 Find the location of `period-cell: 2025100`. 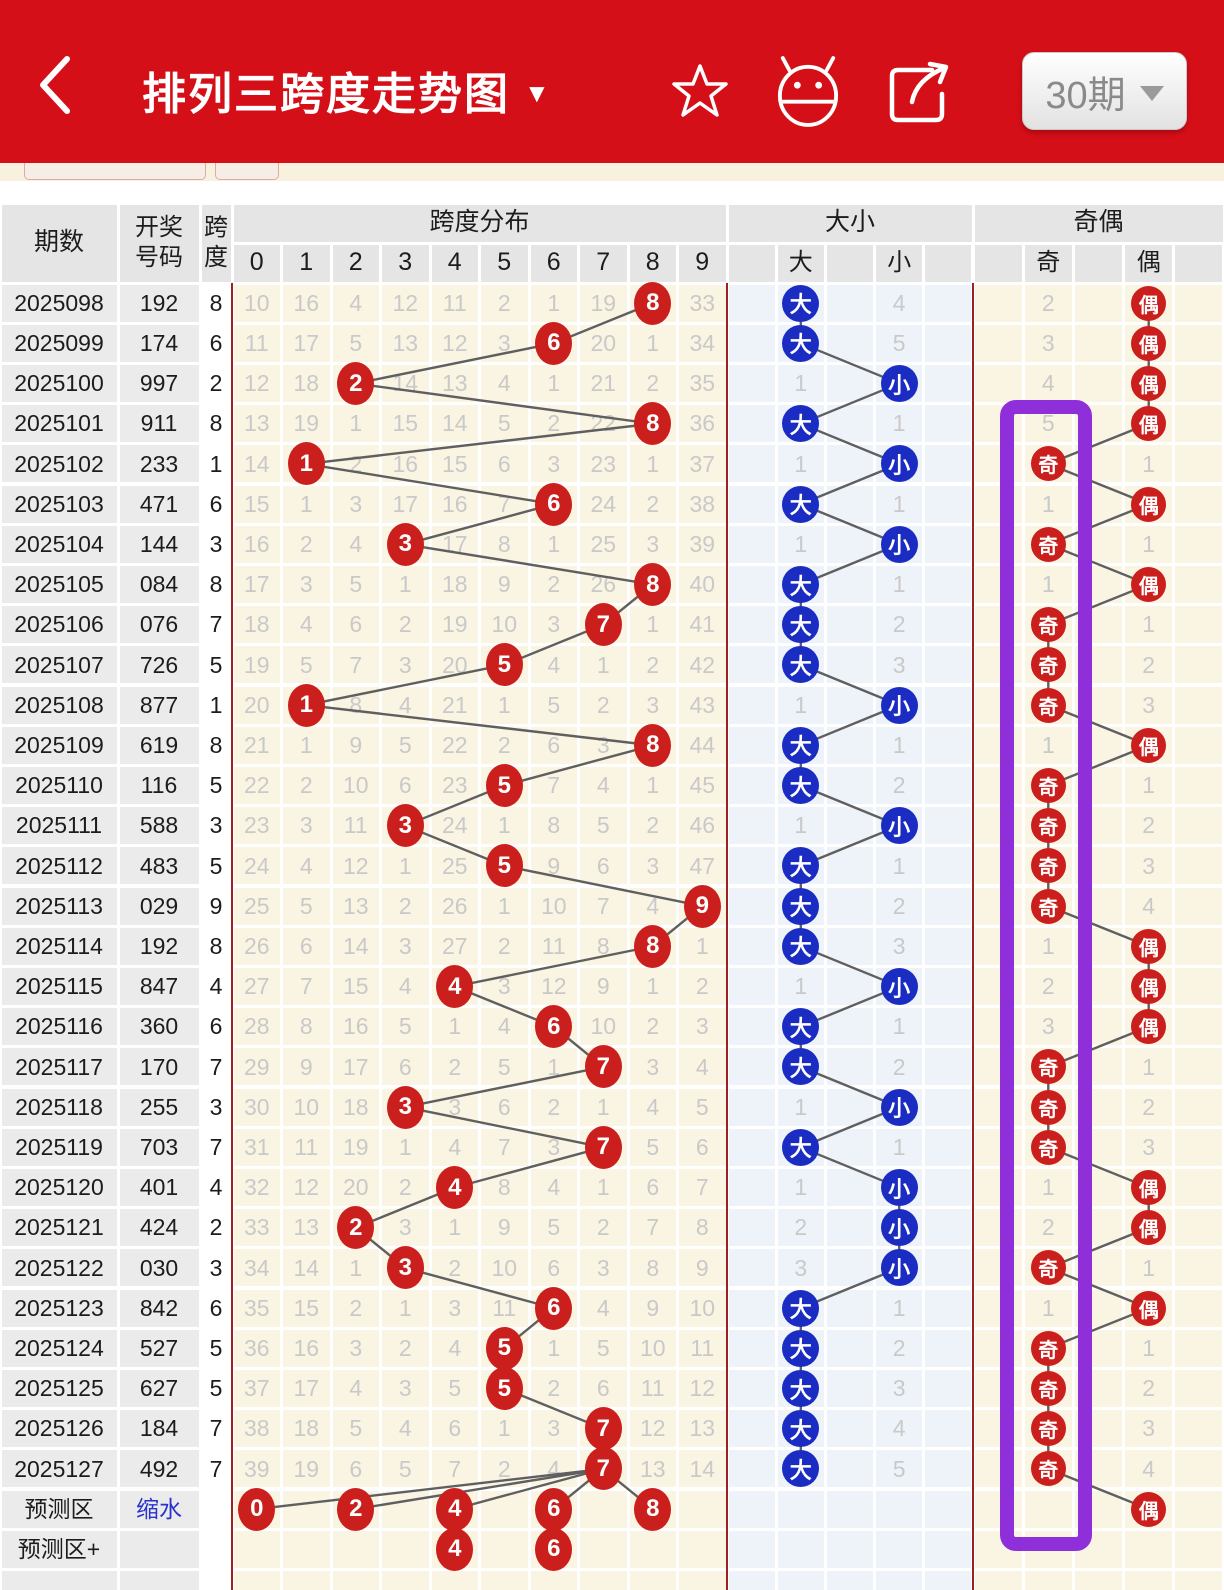

period-cell: 2025100 is located at coordinates (59, 383).